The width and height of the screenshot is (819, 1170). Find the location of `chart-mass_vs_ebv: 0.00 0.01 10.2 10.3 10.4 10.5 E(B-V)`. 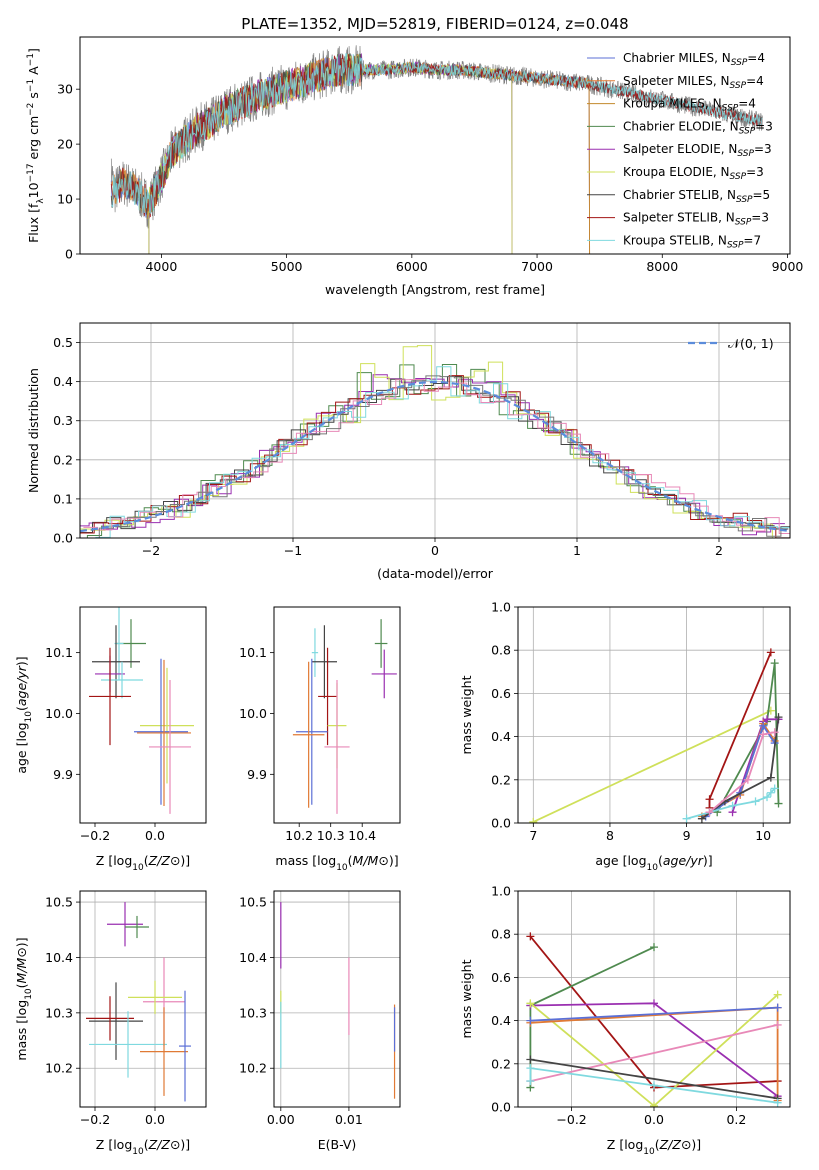

chart-mass_vs_ebv: 0.00 0.01 10.2 10.3 10.4 10.5 E(B-V) is located at coordinates (320, 1021).